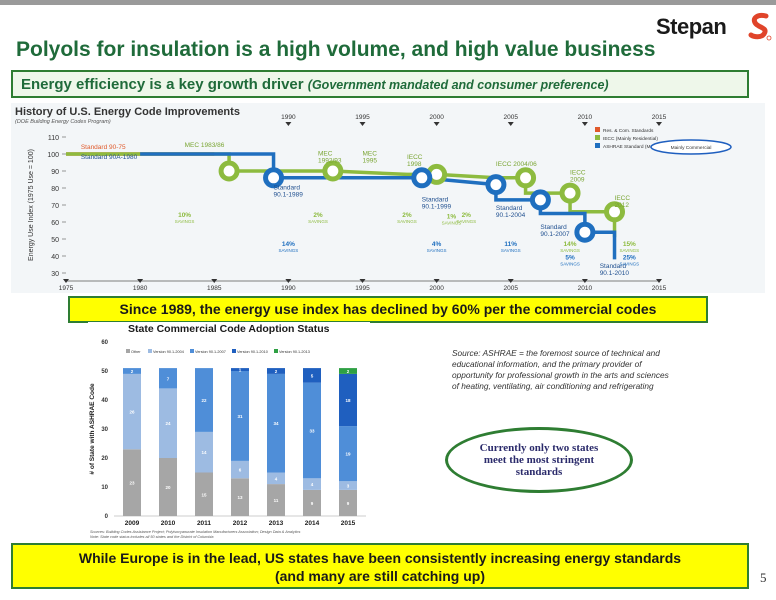 The image size is (776, 600). Describe the element at coordinates (252, 352) in the screenshot. I see `legend-label-3: Version 90.1-2010` at that location.